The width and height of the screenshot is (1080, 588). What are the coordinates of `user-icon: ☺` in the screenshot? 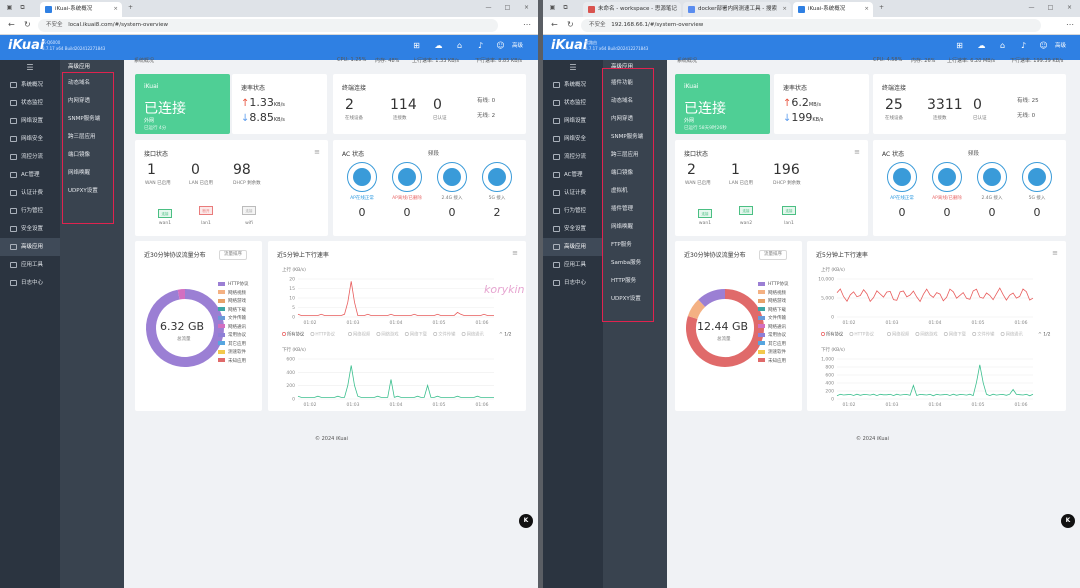 It's located at (500, 45).